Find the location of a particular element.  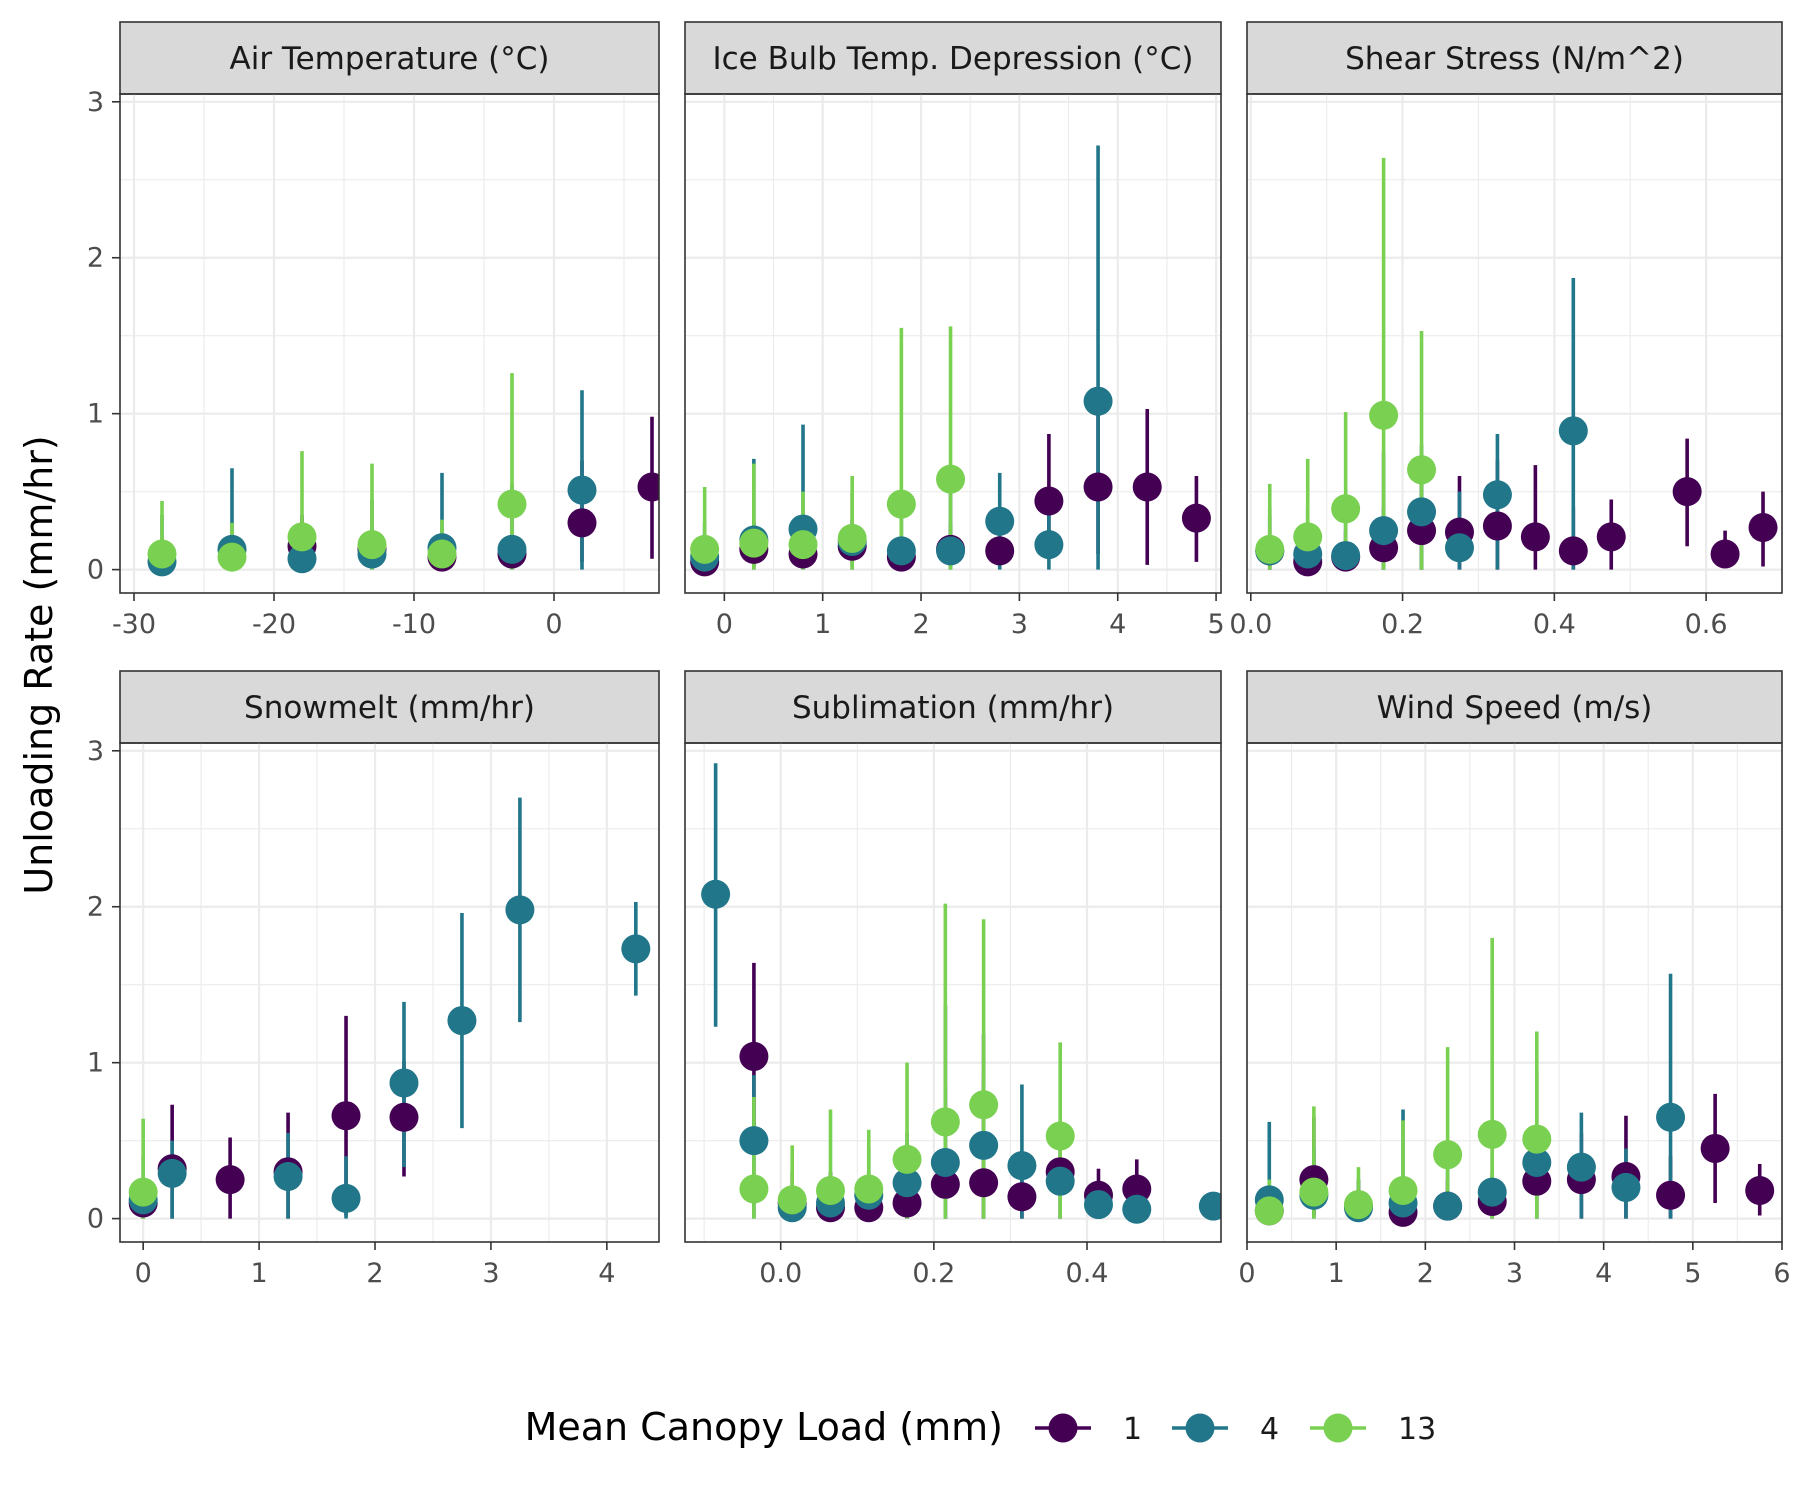

panel-title: Wind Speed (m/s) is located at coordinates (1515, 708).